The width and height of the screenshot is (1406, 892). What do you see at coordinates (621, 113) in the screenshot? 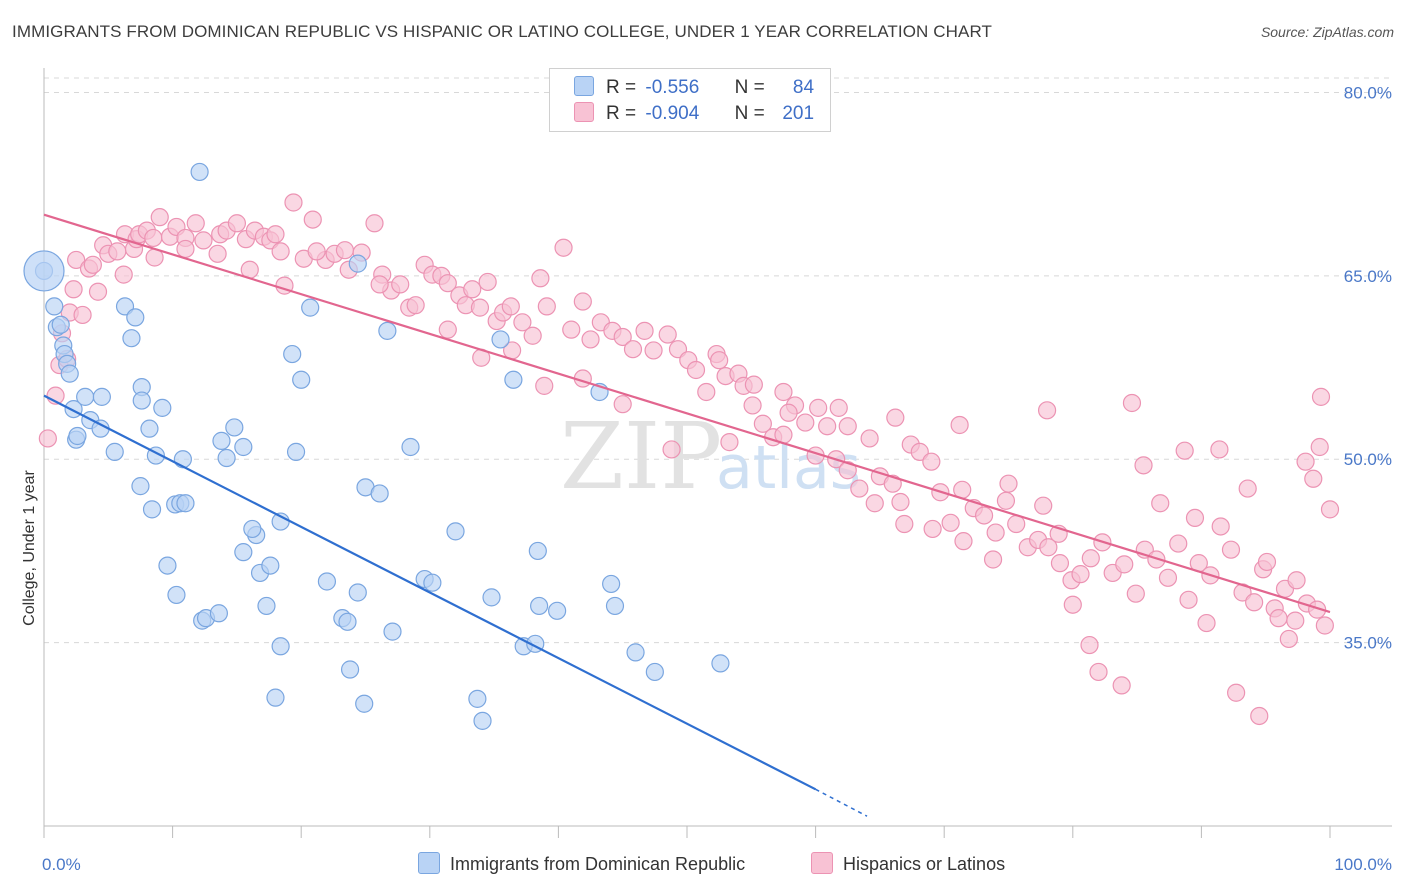
I see `legend-r-label-pink: R =` at bounding box center [621, 113].